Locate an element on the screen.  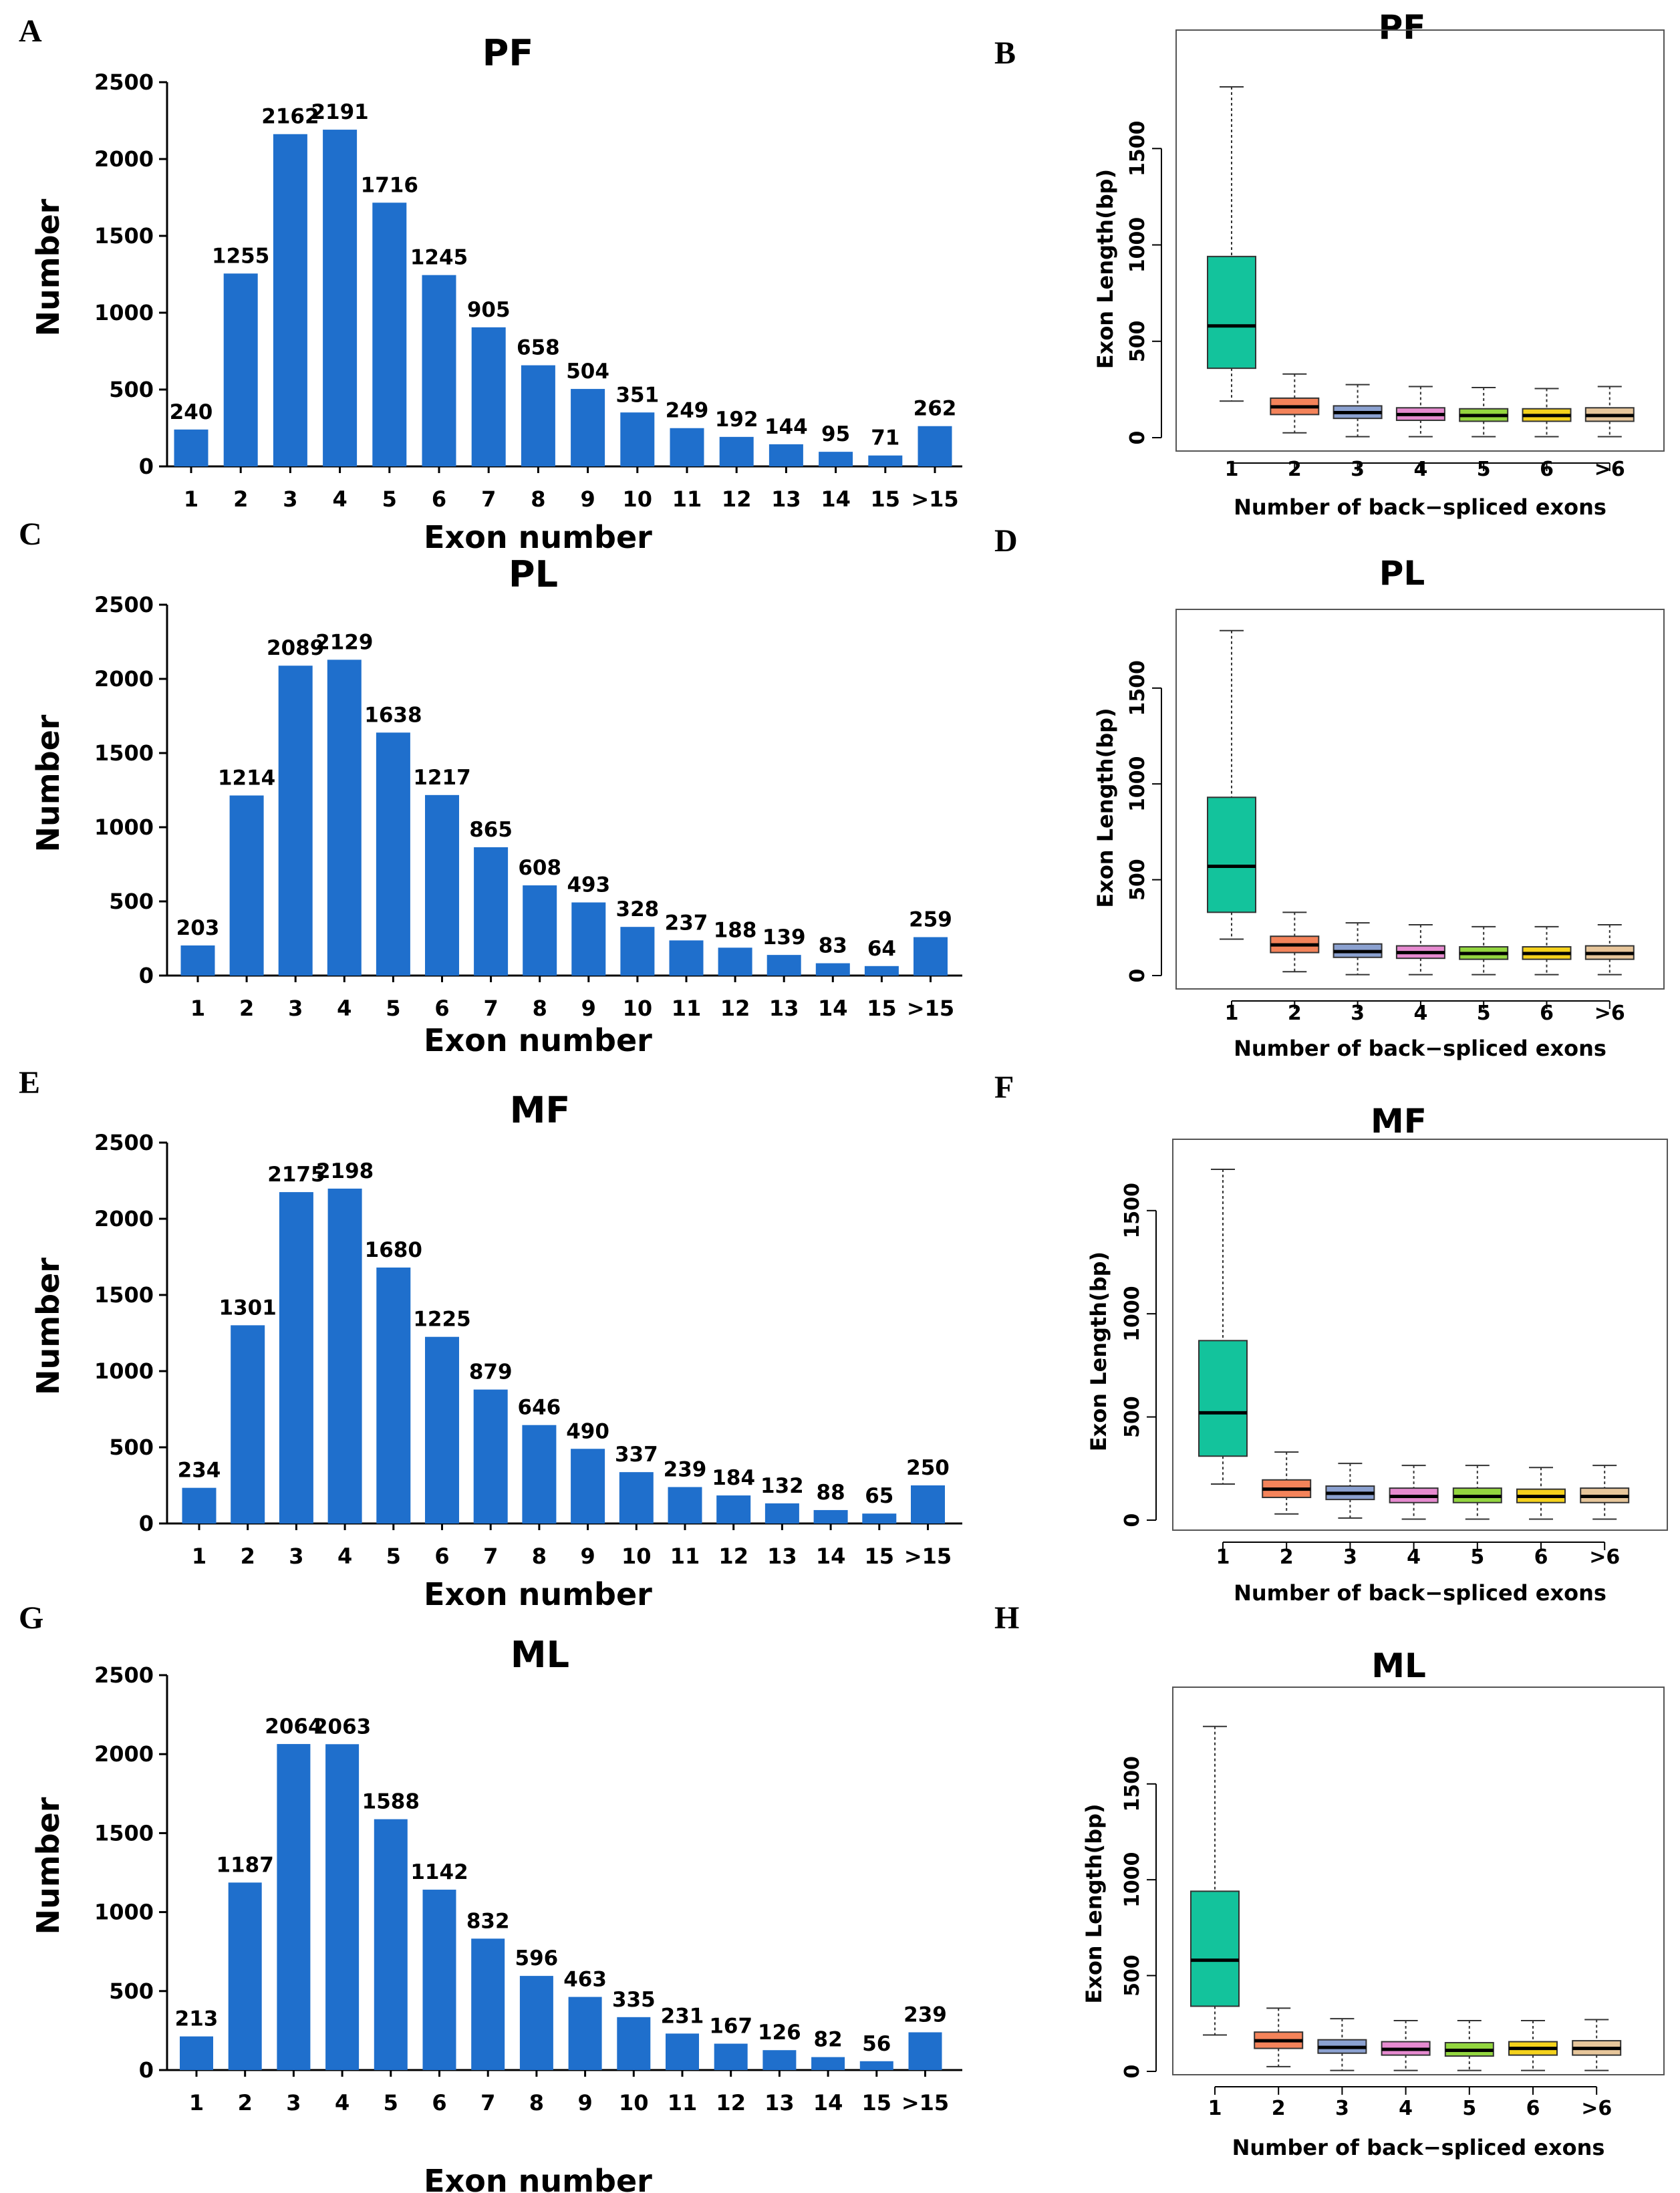
data-label: 250 is located at coordinates (928, 1468).